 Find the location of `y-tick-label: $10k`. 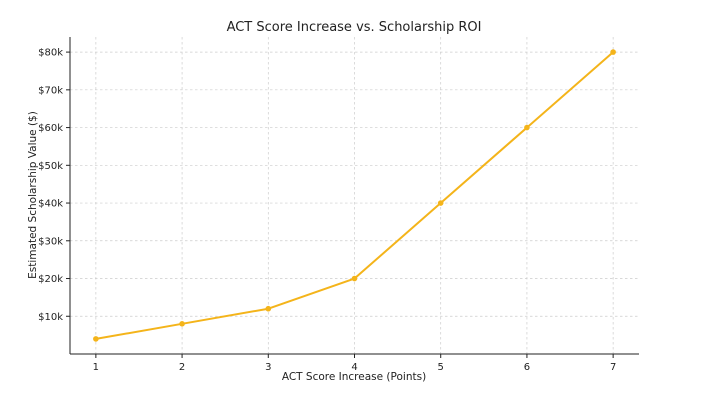

y-tick-label: $10k is located at coordinates (50, 317).